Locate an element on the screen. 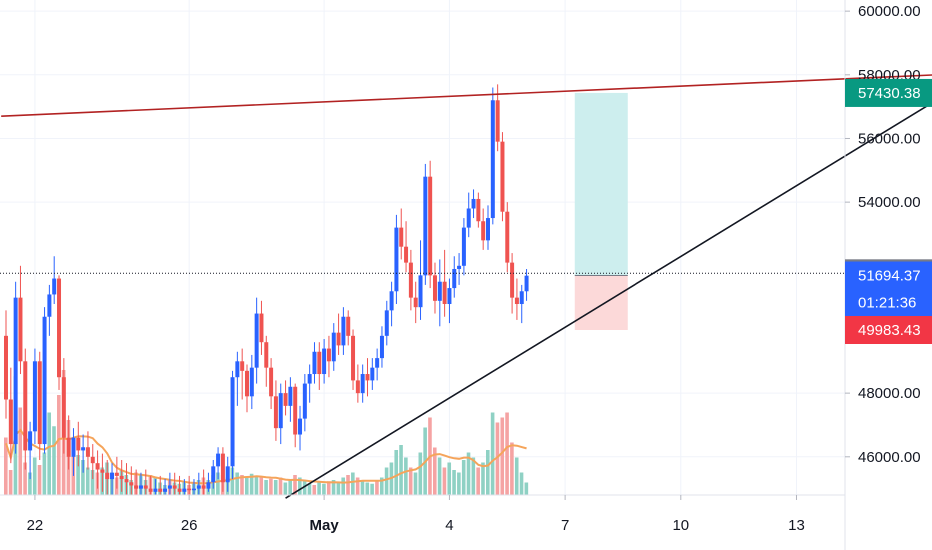  time-tick-label: 4 is located at coordinates (449, 525).